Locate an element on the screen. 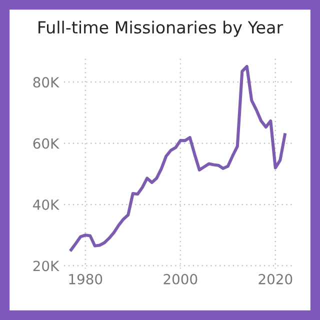  x-tick-label: 2020 is located at coordinates (275, 279).